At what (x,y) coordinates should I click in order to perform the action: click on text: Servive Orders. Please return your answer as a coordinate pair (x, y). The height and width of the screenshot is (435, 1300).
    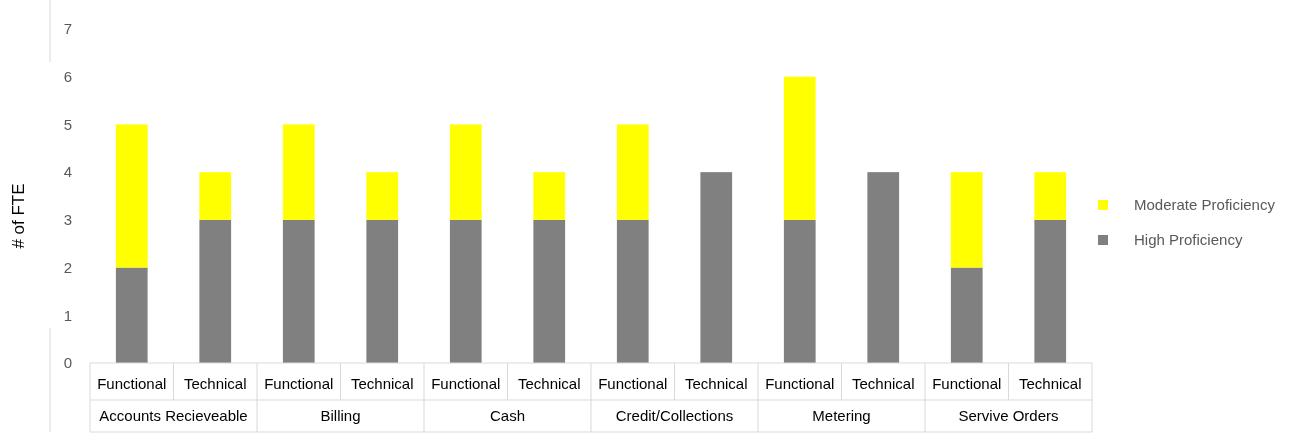
    Looking at the image, I should click on (1008, 416).